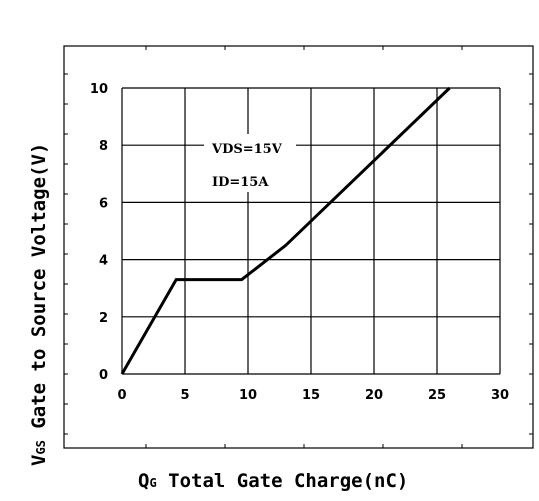  I want to click on x-axis-label: QG Total Gate Charge(nC), so click(273, 481).